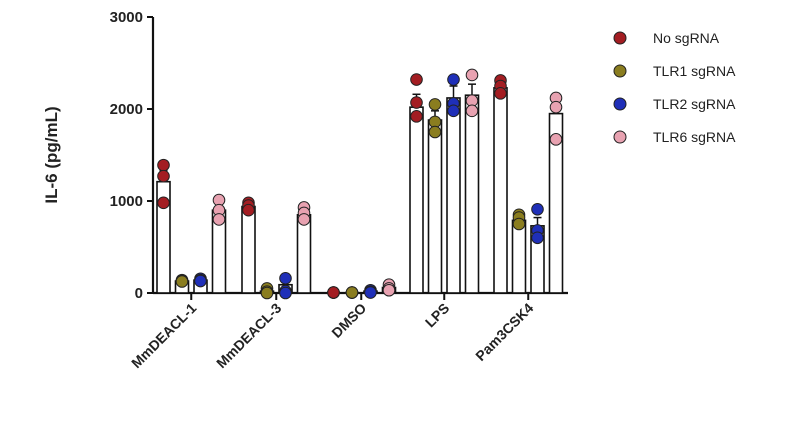 The image size is (809, 422). Describe the element at coordinates (51, 154) in the screenshot. I see `y-axis-title: IL-6 (pg/mL)` at that location.